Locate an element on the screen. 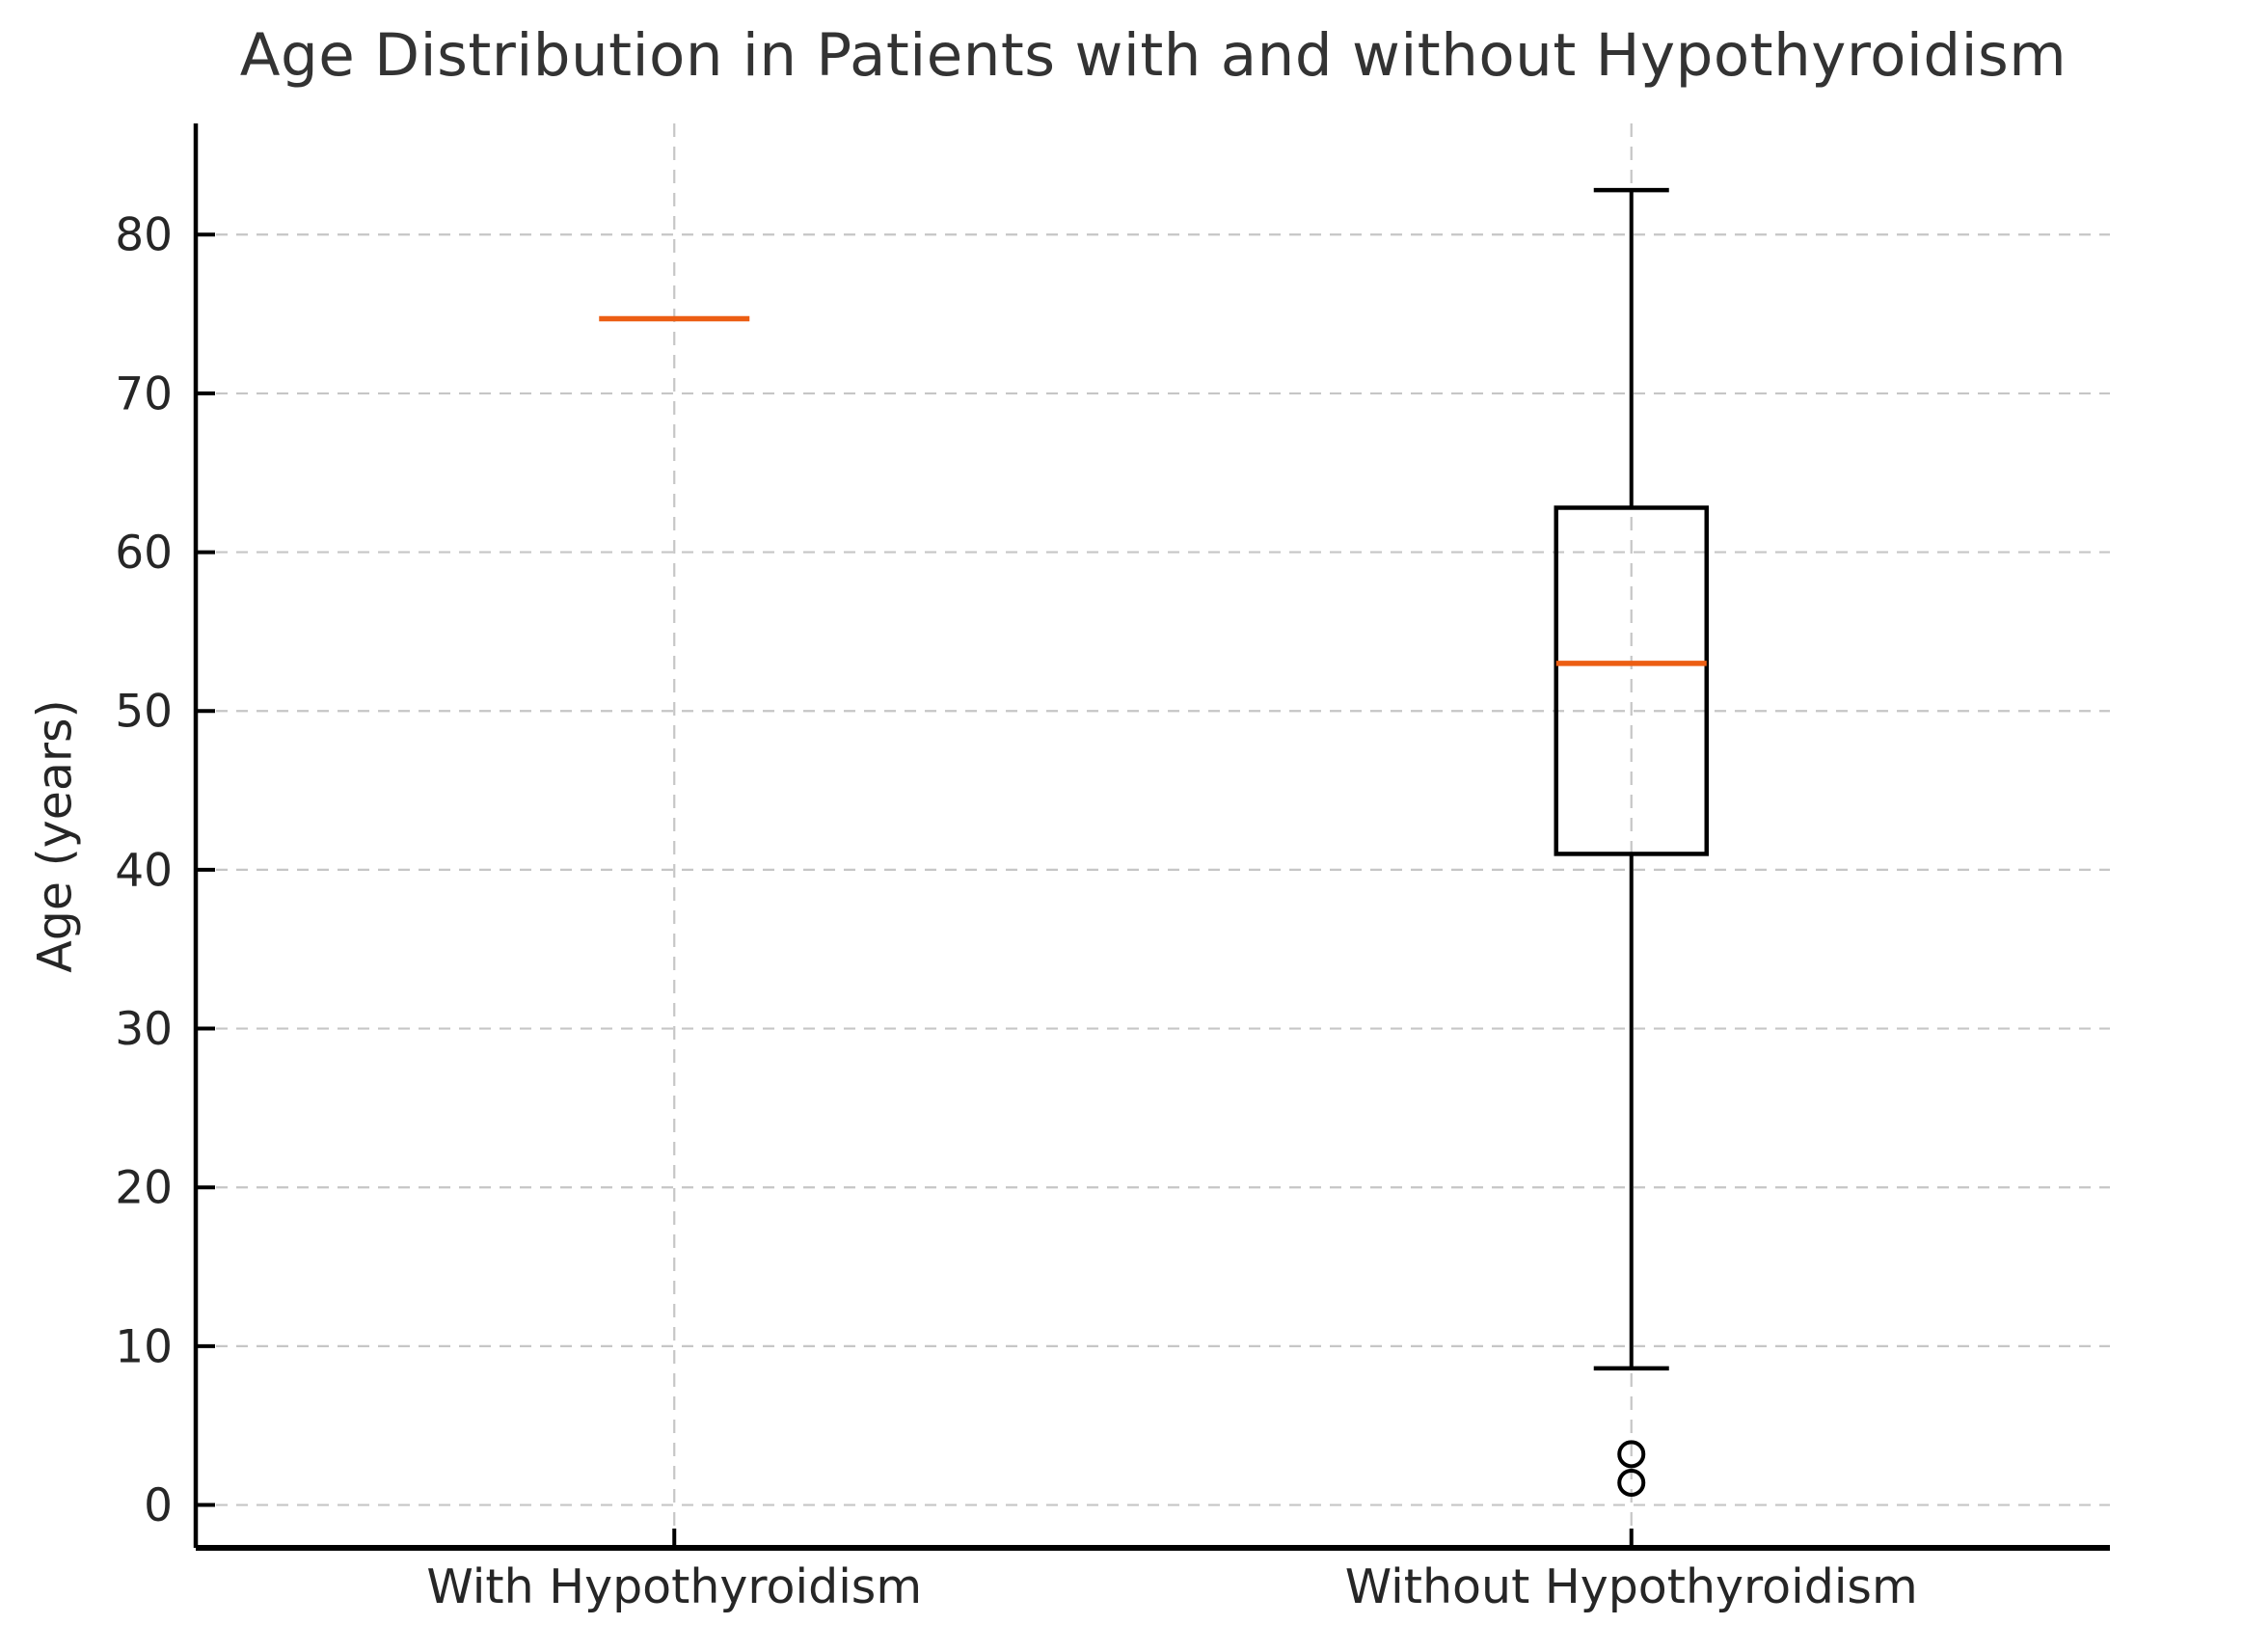  y-tick-label: 60 is located at coordinates (144, 553).